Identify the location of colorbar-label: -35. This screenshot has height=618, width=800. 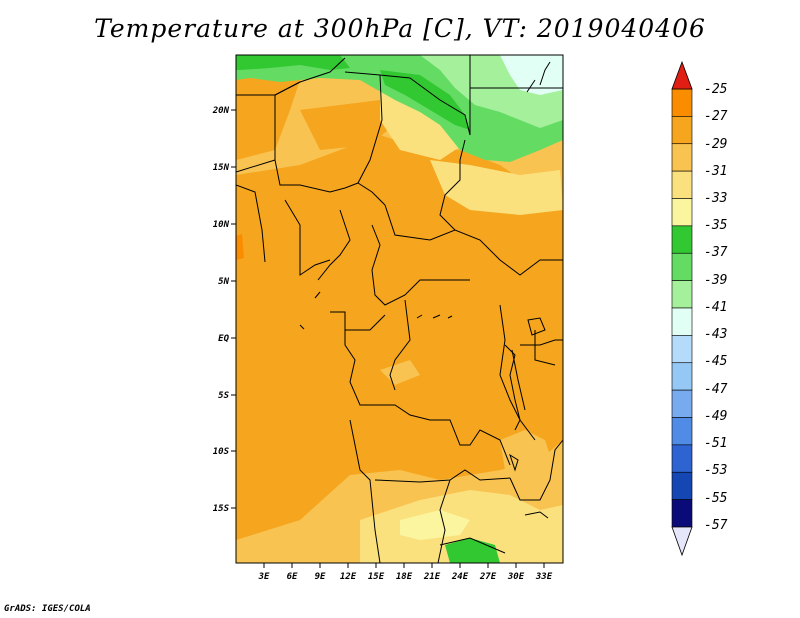
(716, 225).